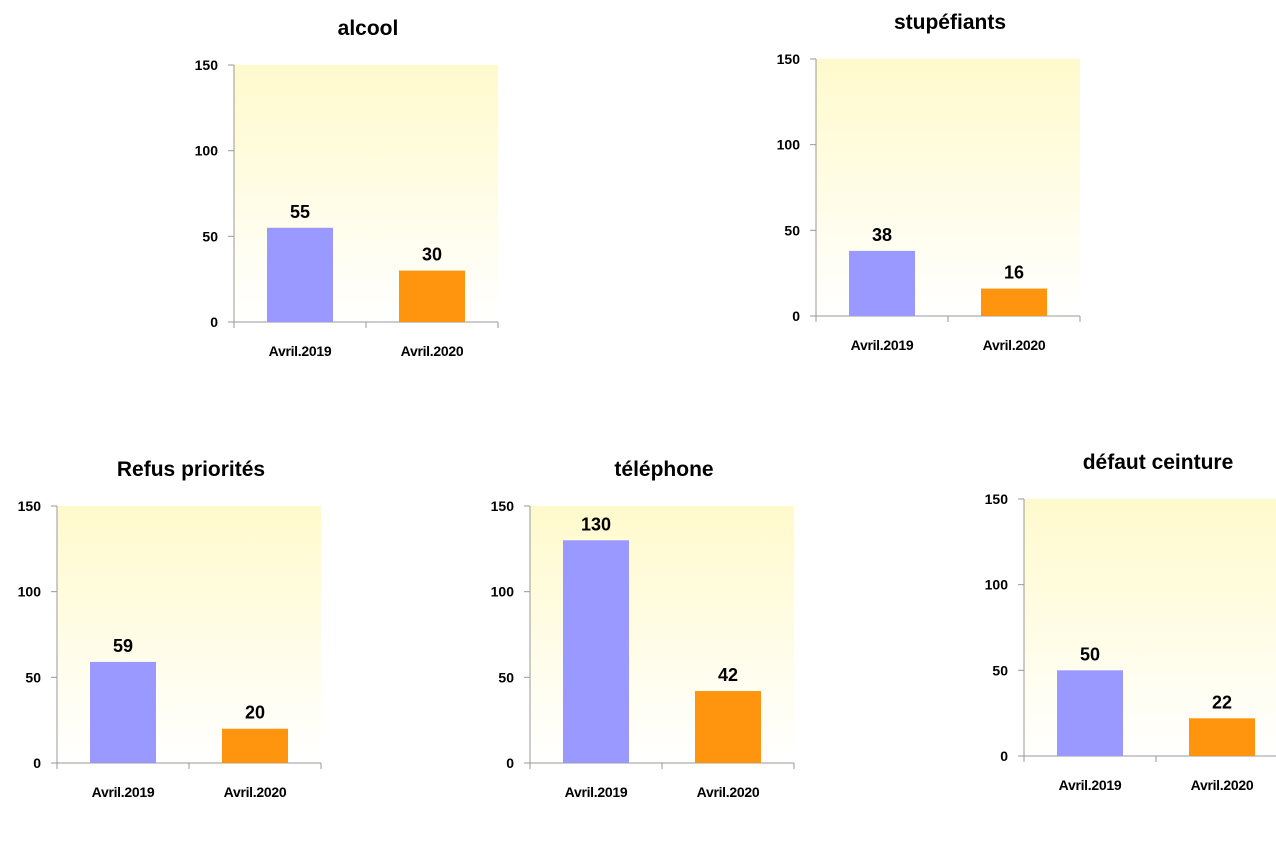 The width and height of the screenshot is (1276, 841). What do you see at coordinates (728, 675) in the screenshot?
I see `data-label: 42` at bounding box center [728, 675].